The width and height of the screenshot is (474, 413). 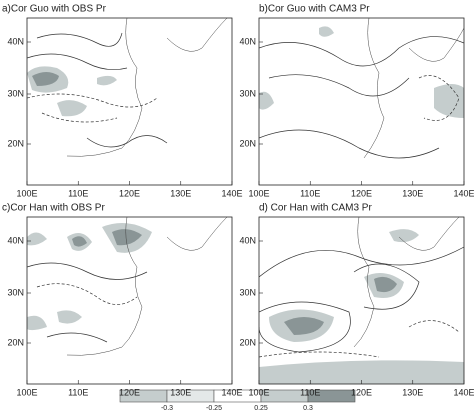 What do you see at coordinates (53, 208) in the screenshot?
I see `panel-title: c)Cor Han with OBS Pr` at bounding box center [53, 208].